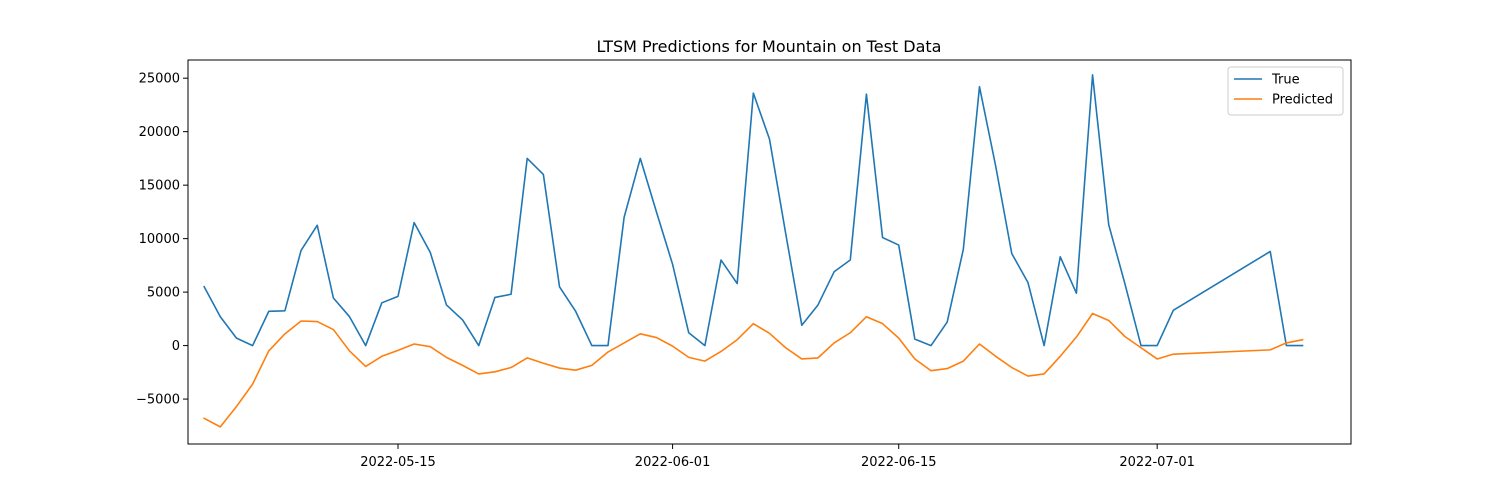  What do you see at coordinates (398, 462) in the screenshot?
I see `x-tick-label: 2022-05-15` at bounding box center [398, 462].